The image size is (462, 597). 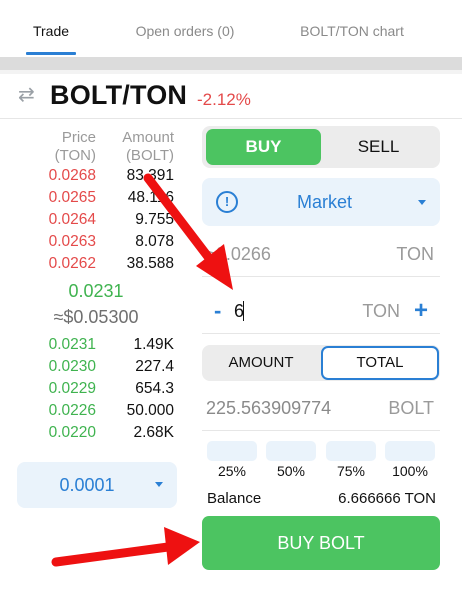 What do you see at coordinates (96, 317) in the screenshot?
I see `last-price-usd: ≈$0.05300` at bounding box center [96, 317].